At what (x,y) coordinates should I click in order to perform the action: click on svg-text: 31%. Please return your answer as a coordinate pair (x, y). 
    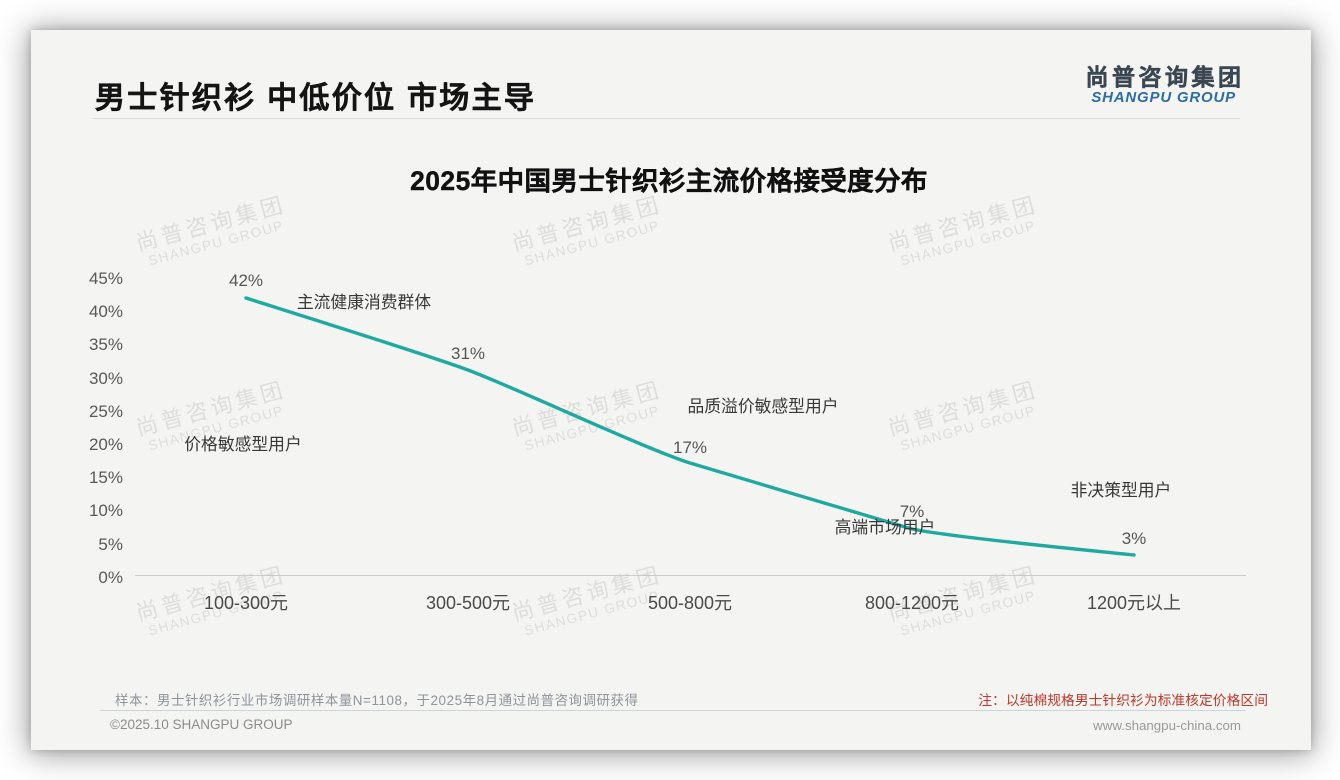
    Looking at the image, I should click on (468, 353).